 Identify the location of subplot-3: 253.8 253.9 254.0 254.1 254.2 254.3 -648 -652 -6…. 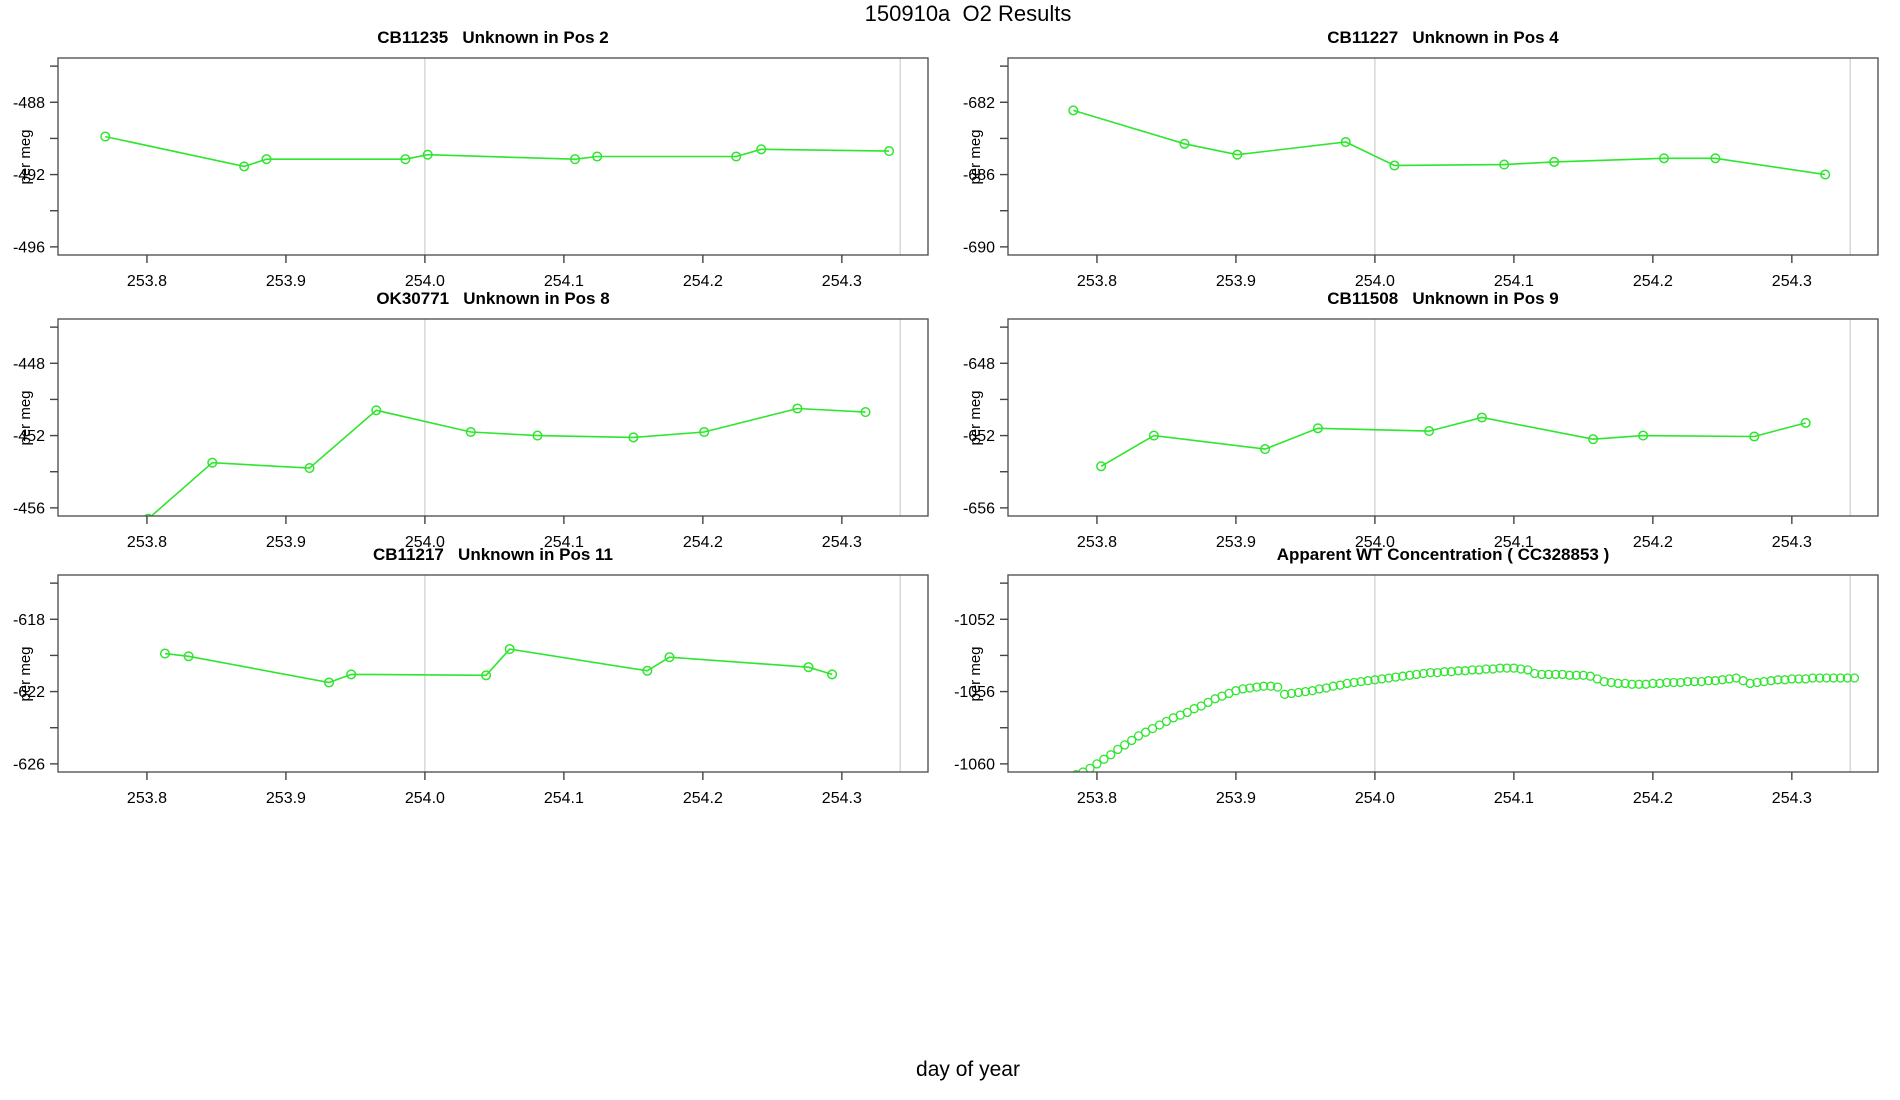
(1421, 434).